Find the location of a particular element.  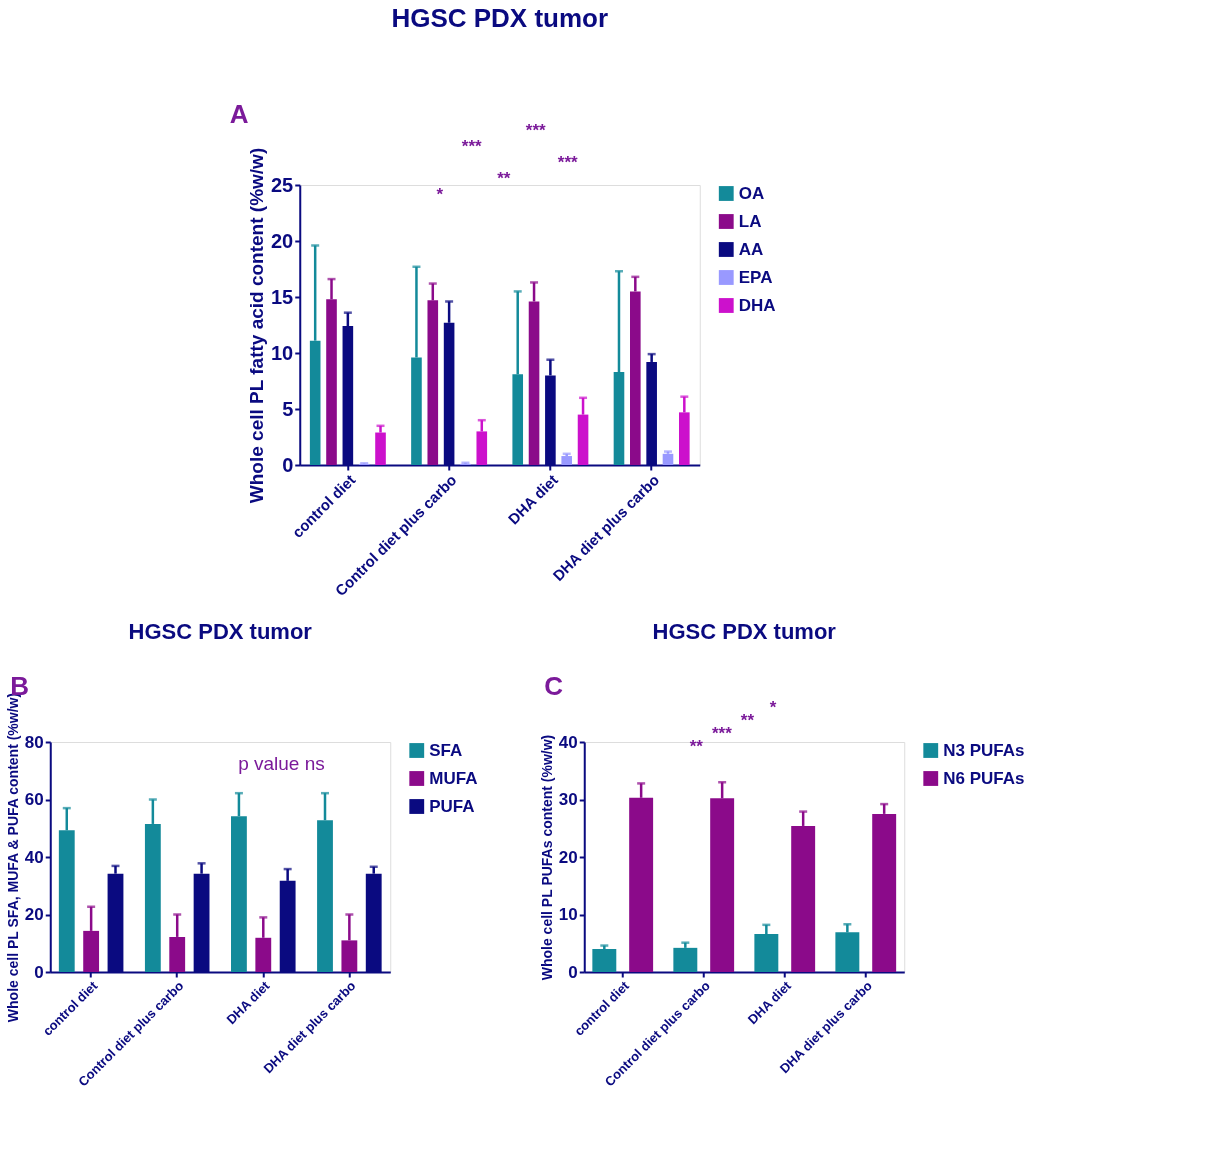

text: A is located at coordinates (239, 114).